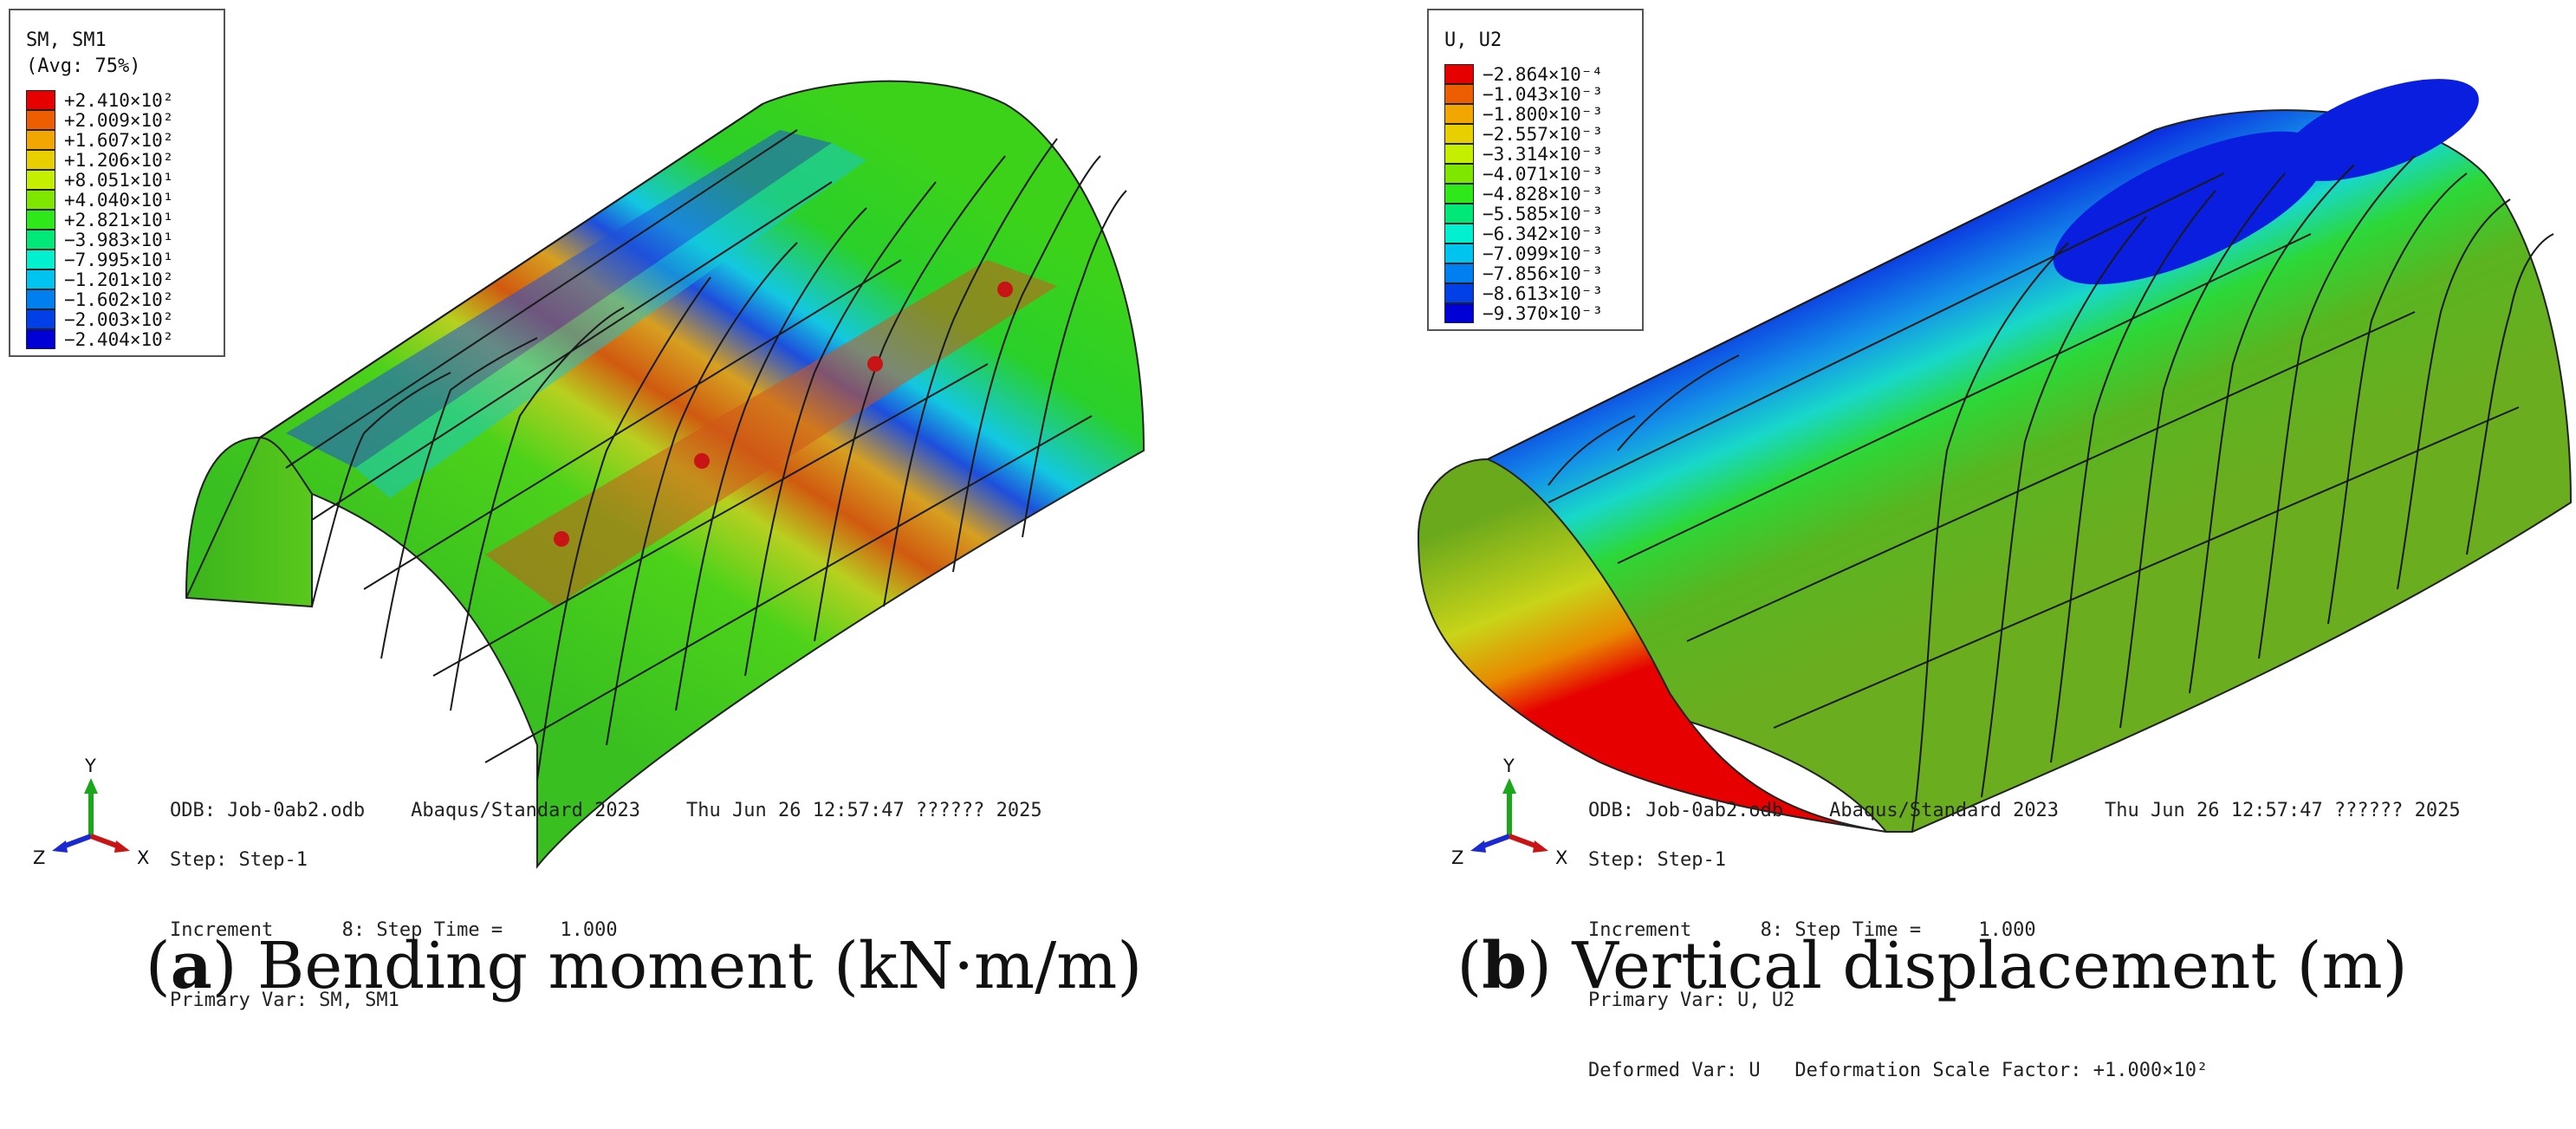 This screenshot has width=2576, height=1129. I want to click on legend-value: +1.206×10², so click(119, 160).